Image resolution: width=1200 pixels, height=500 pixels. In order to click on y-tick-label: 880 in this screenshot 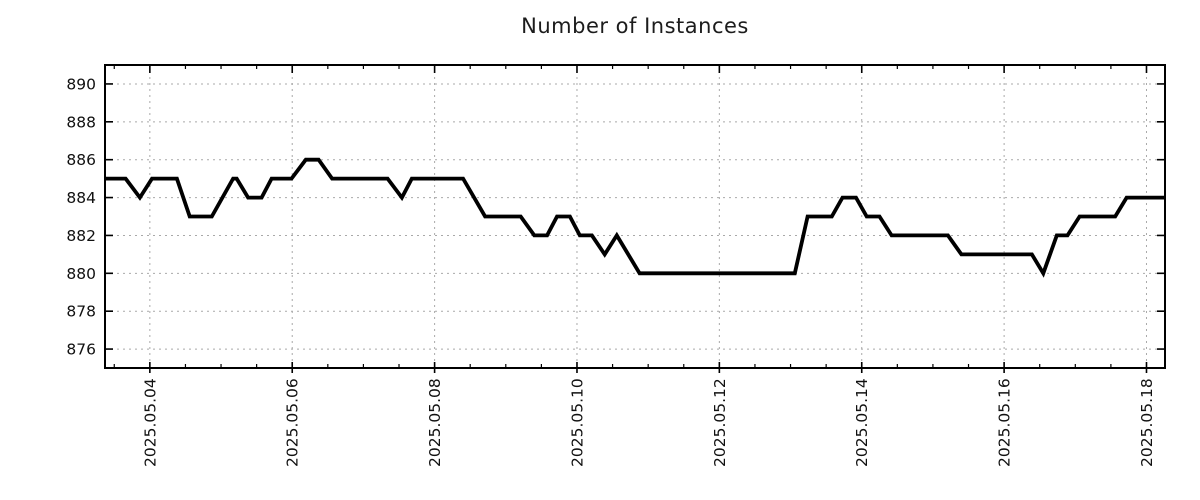, I will do `click(81, 274)`.